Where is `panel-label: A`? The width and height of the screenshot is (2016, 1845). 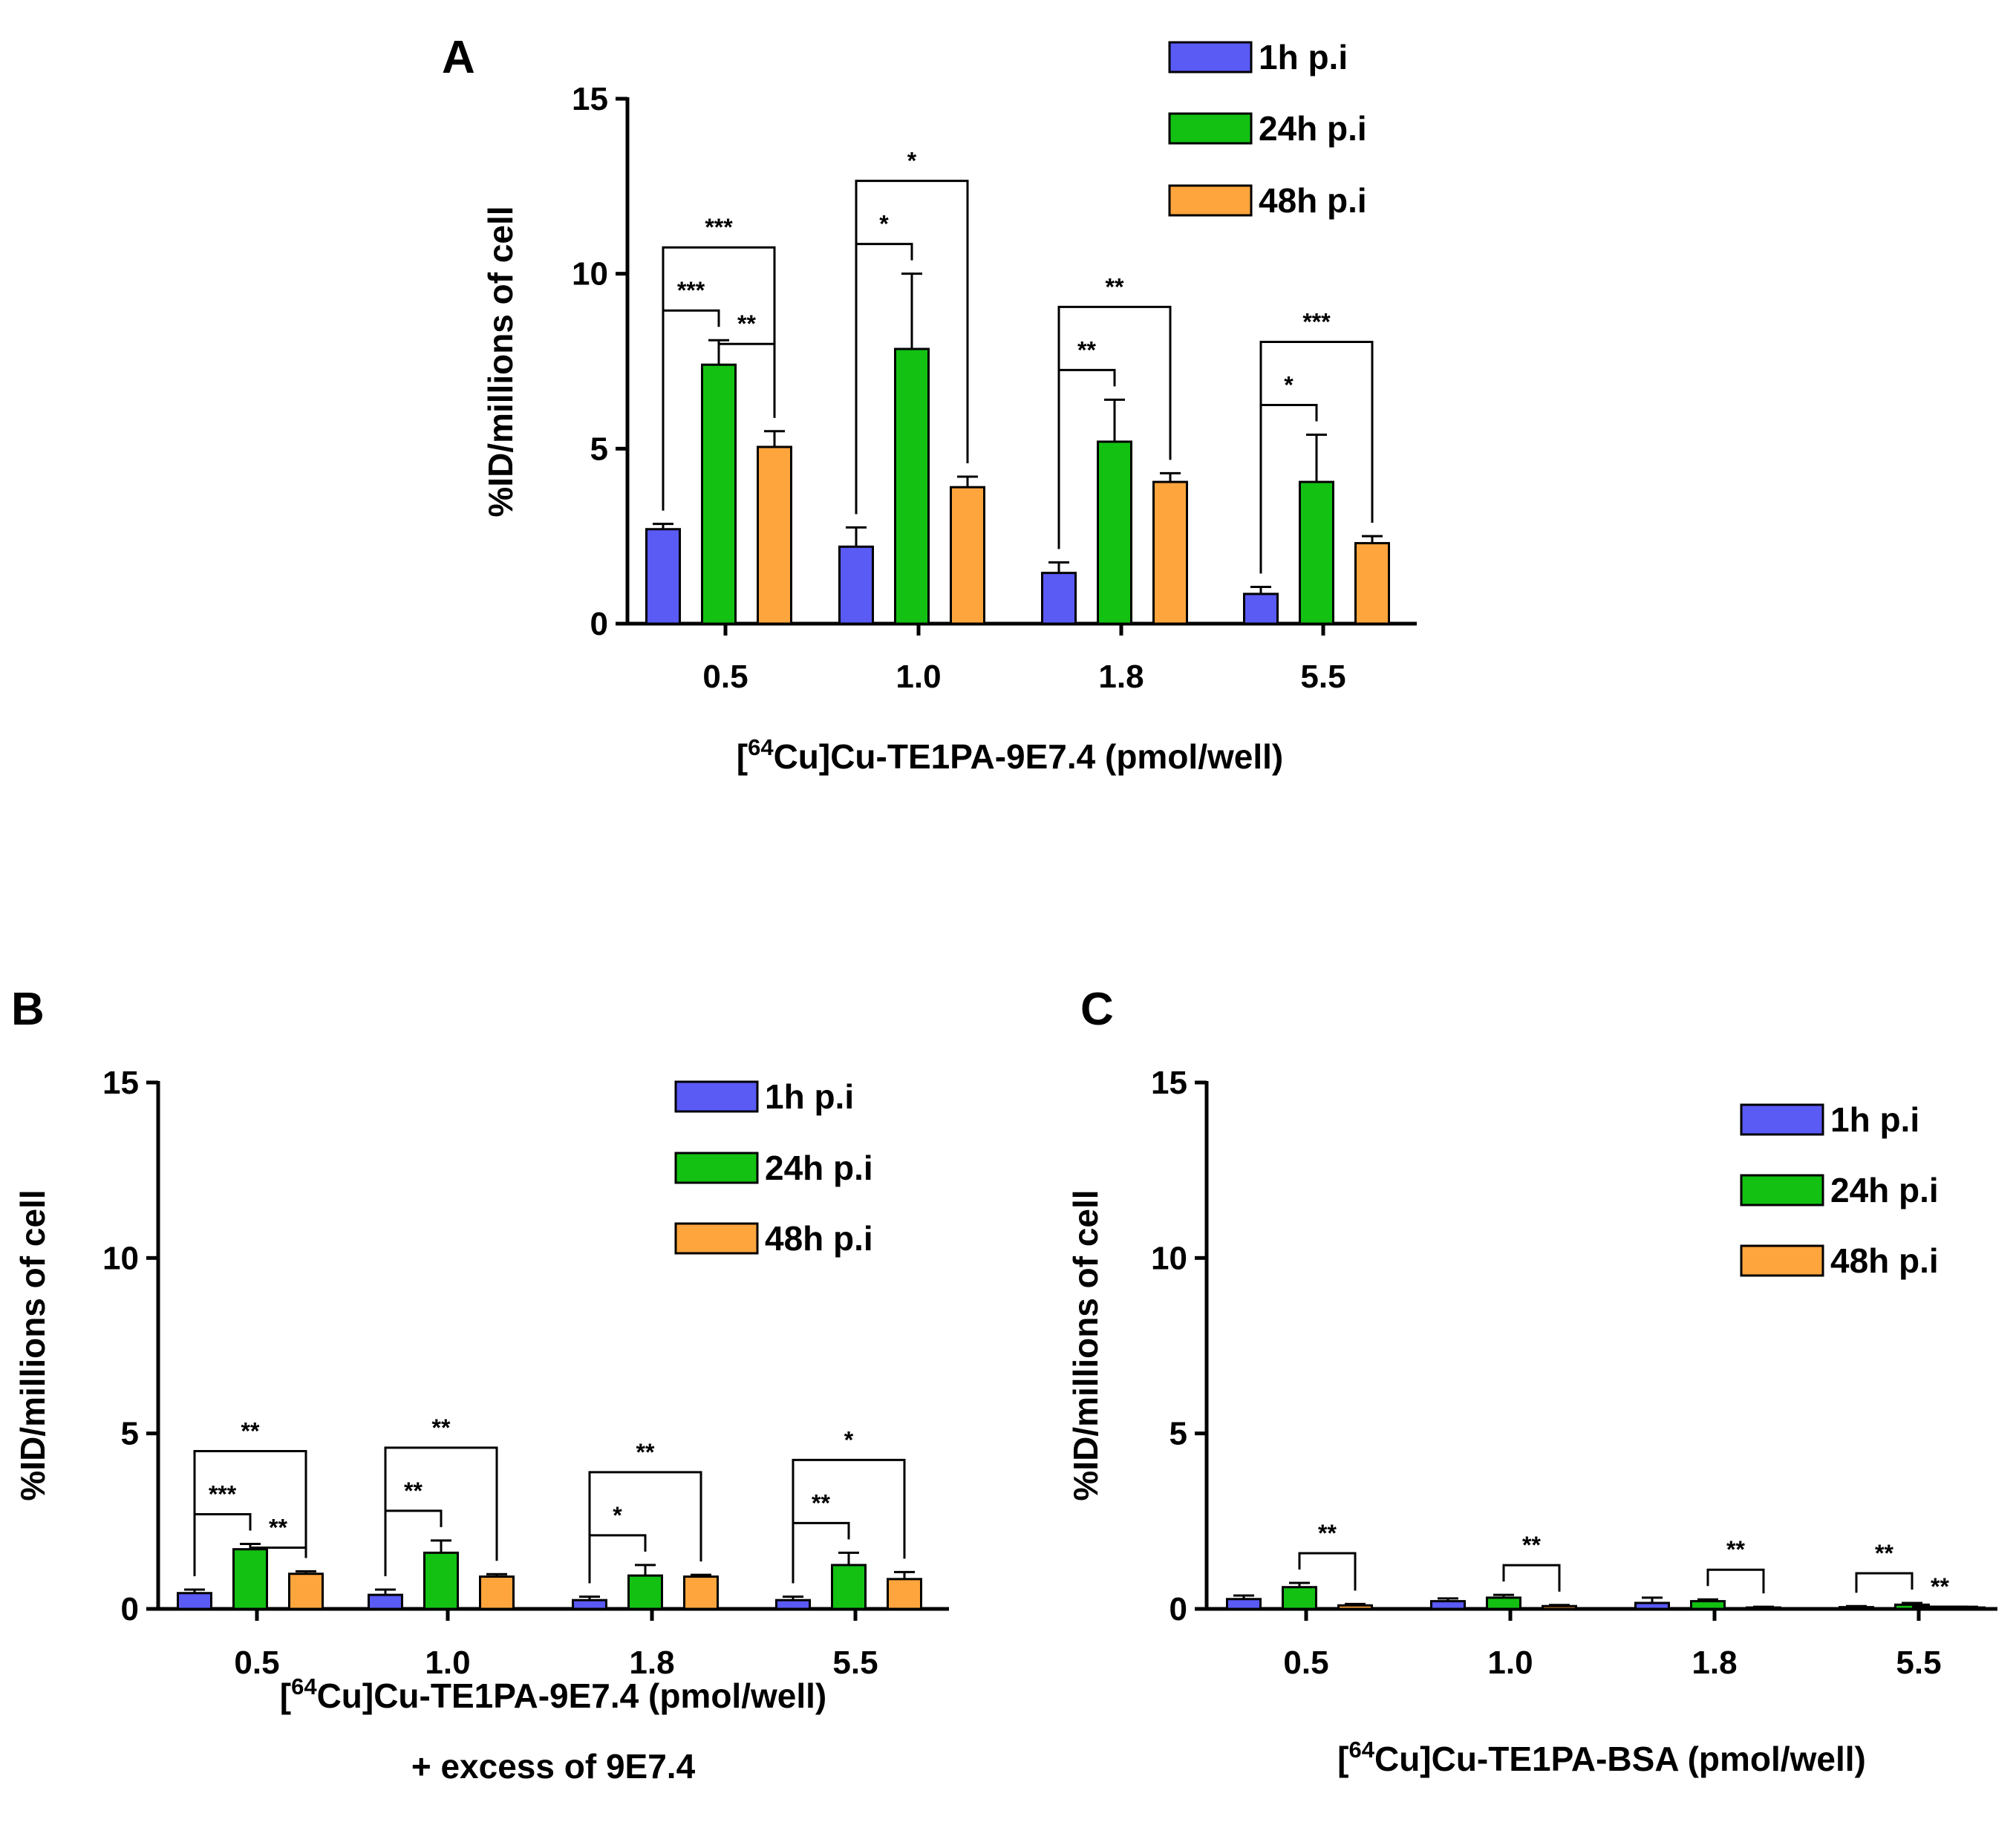 panel-label: A is located at coordinates (459, 57).